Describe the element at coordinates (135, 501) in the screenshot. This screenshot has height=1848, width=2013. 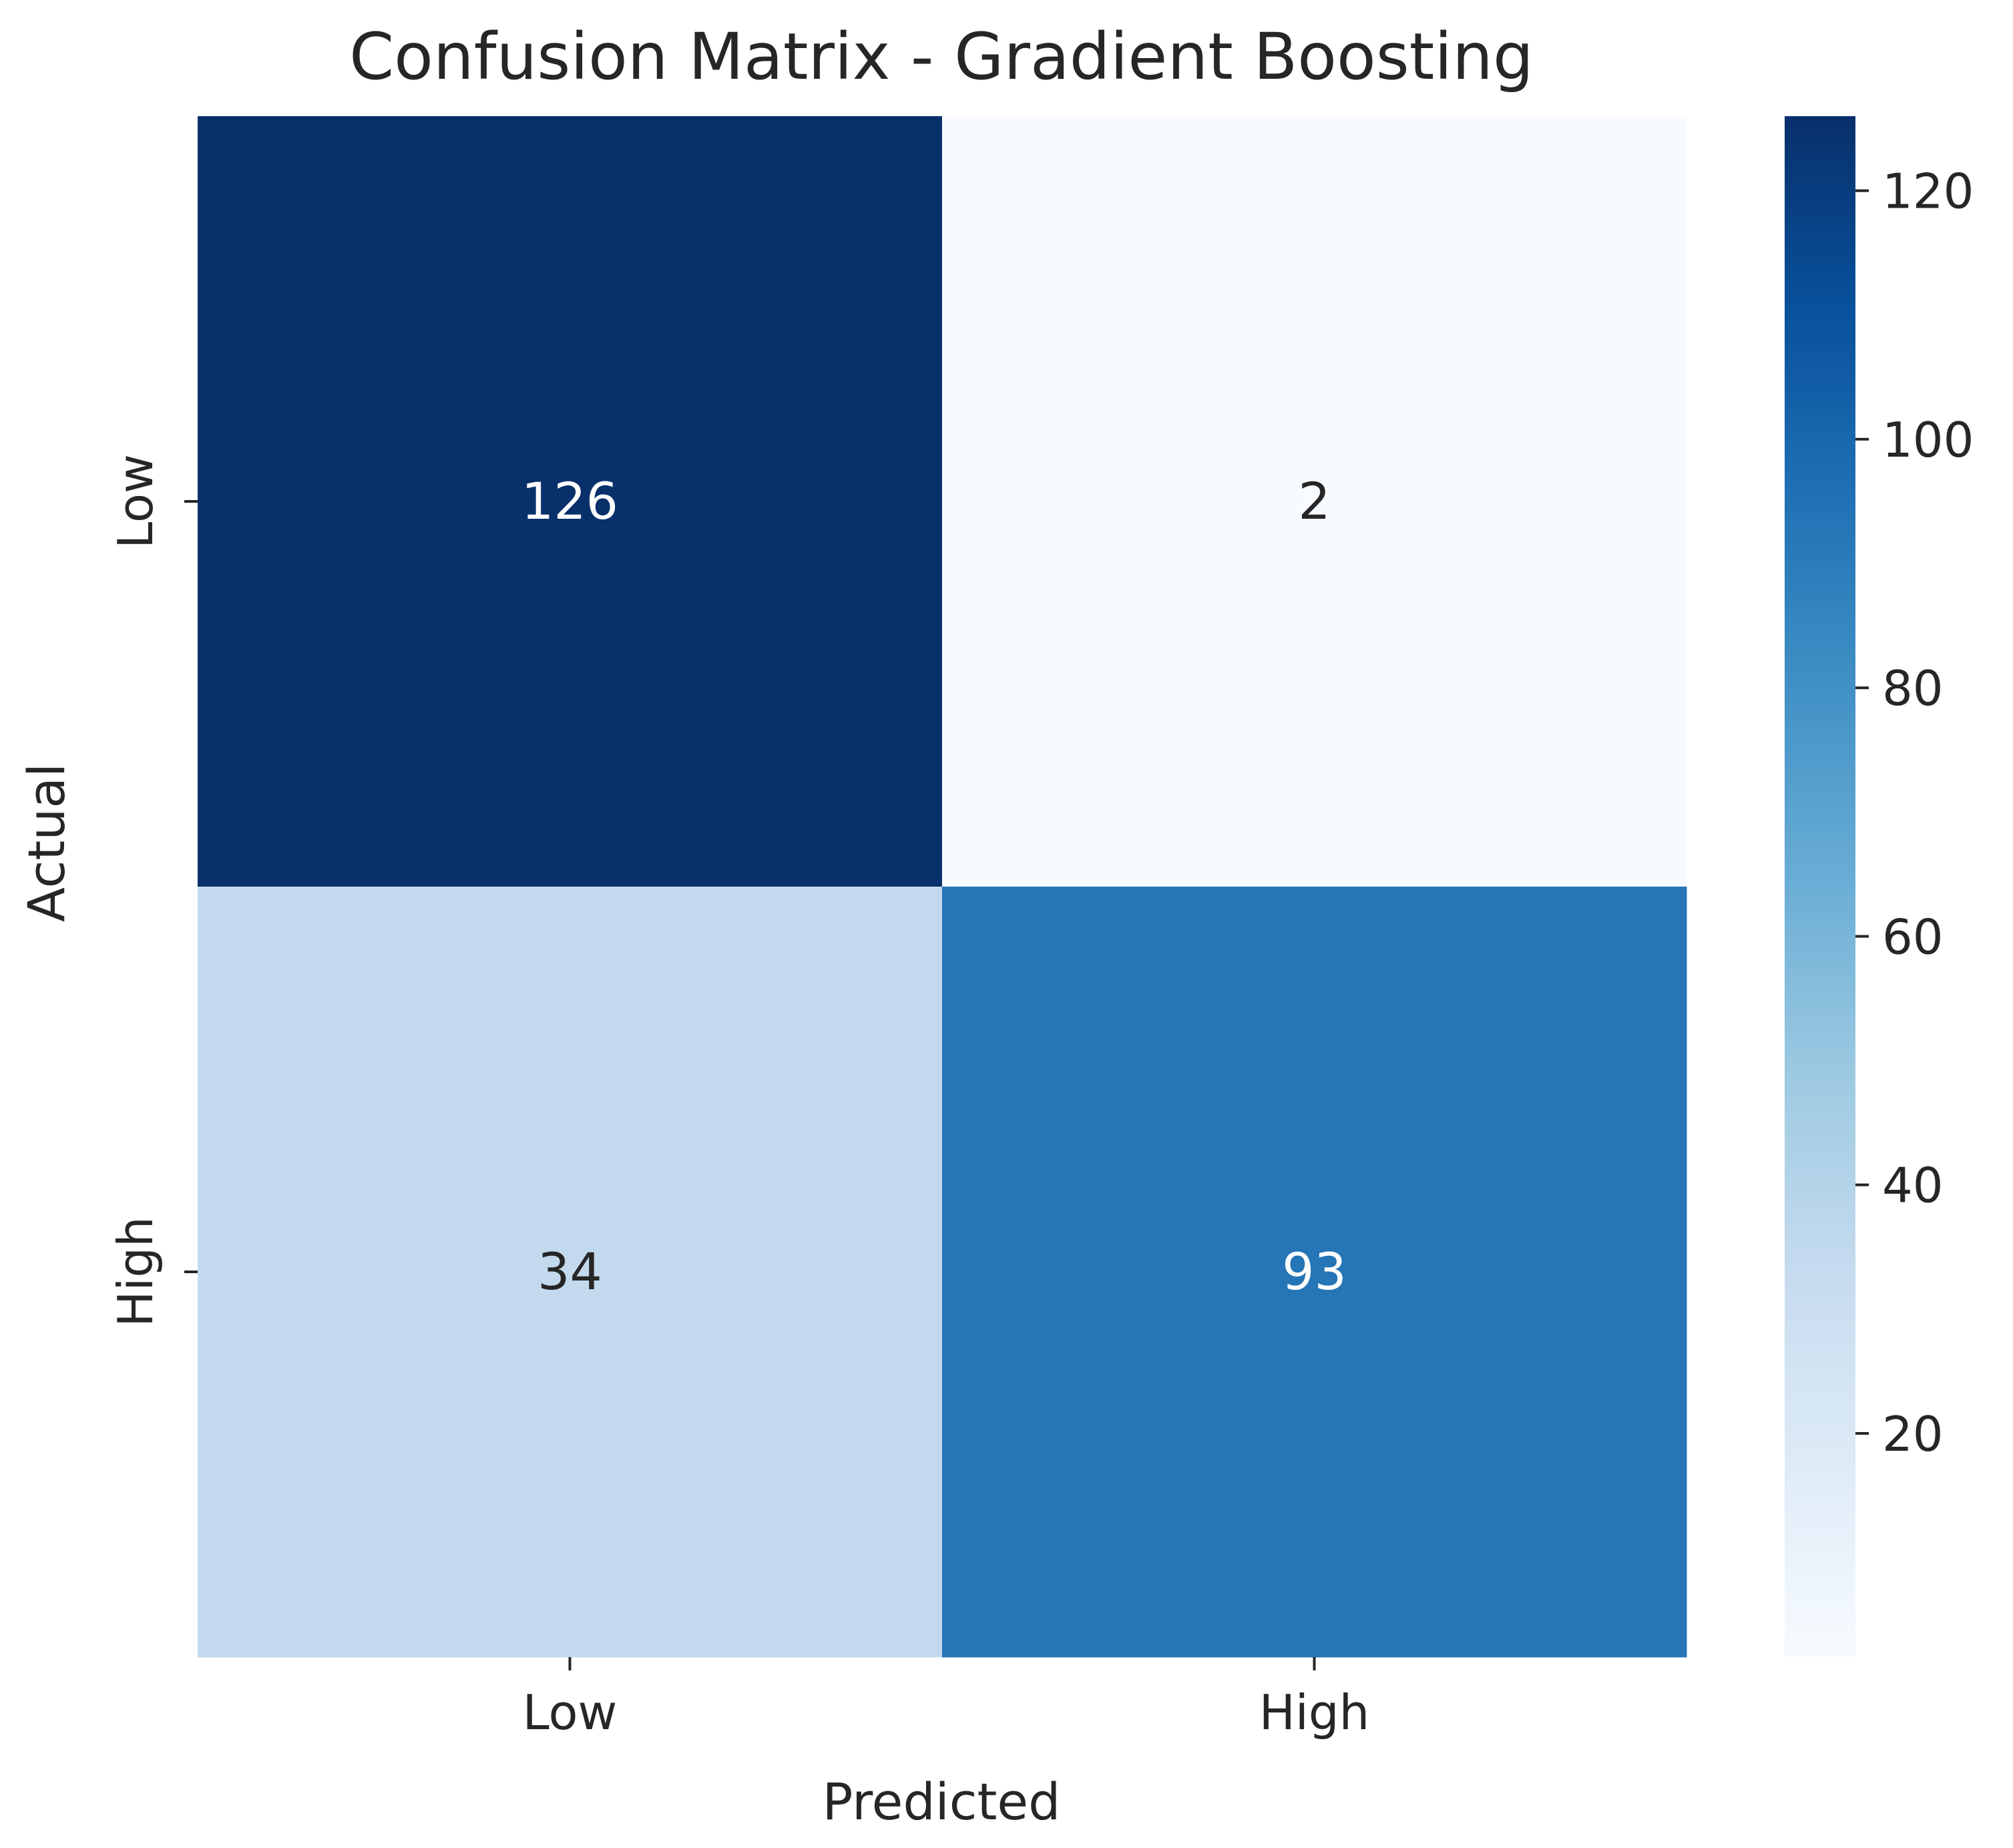
I see `y-tick-label: Low` at that location.